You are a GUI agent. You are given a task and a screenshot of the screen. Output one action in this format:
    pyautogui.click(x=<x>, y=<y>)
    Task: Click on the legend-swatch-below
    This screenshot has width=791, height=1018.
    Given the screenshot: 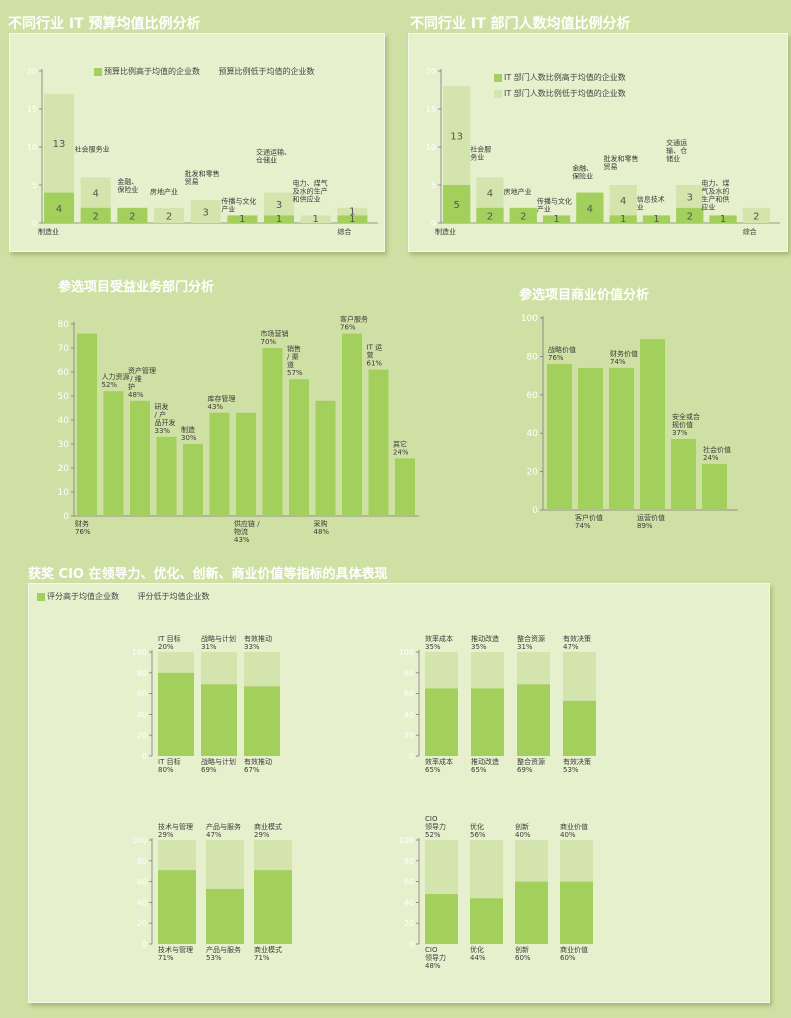 What is the action you would take?
    pyautogui.click(x=498, y=93)
    